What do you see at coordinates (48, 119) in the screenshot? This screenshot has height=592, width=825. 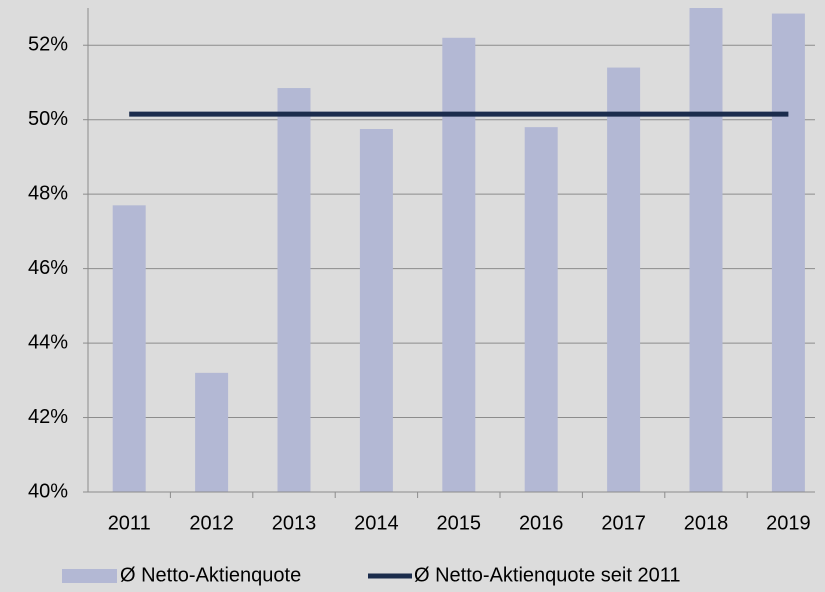 I see `y-tick-label: 50%` at bounding box center [48, 119].